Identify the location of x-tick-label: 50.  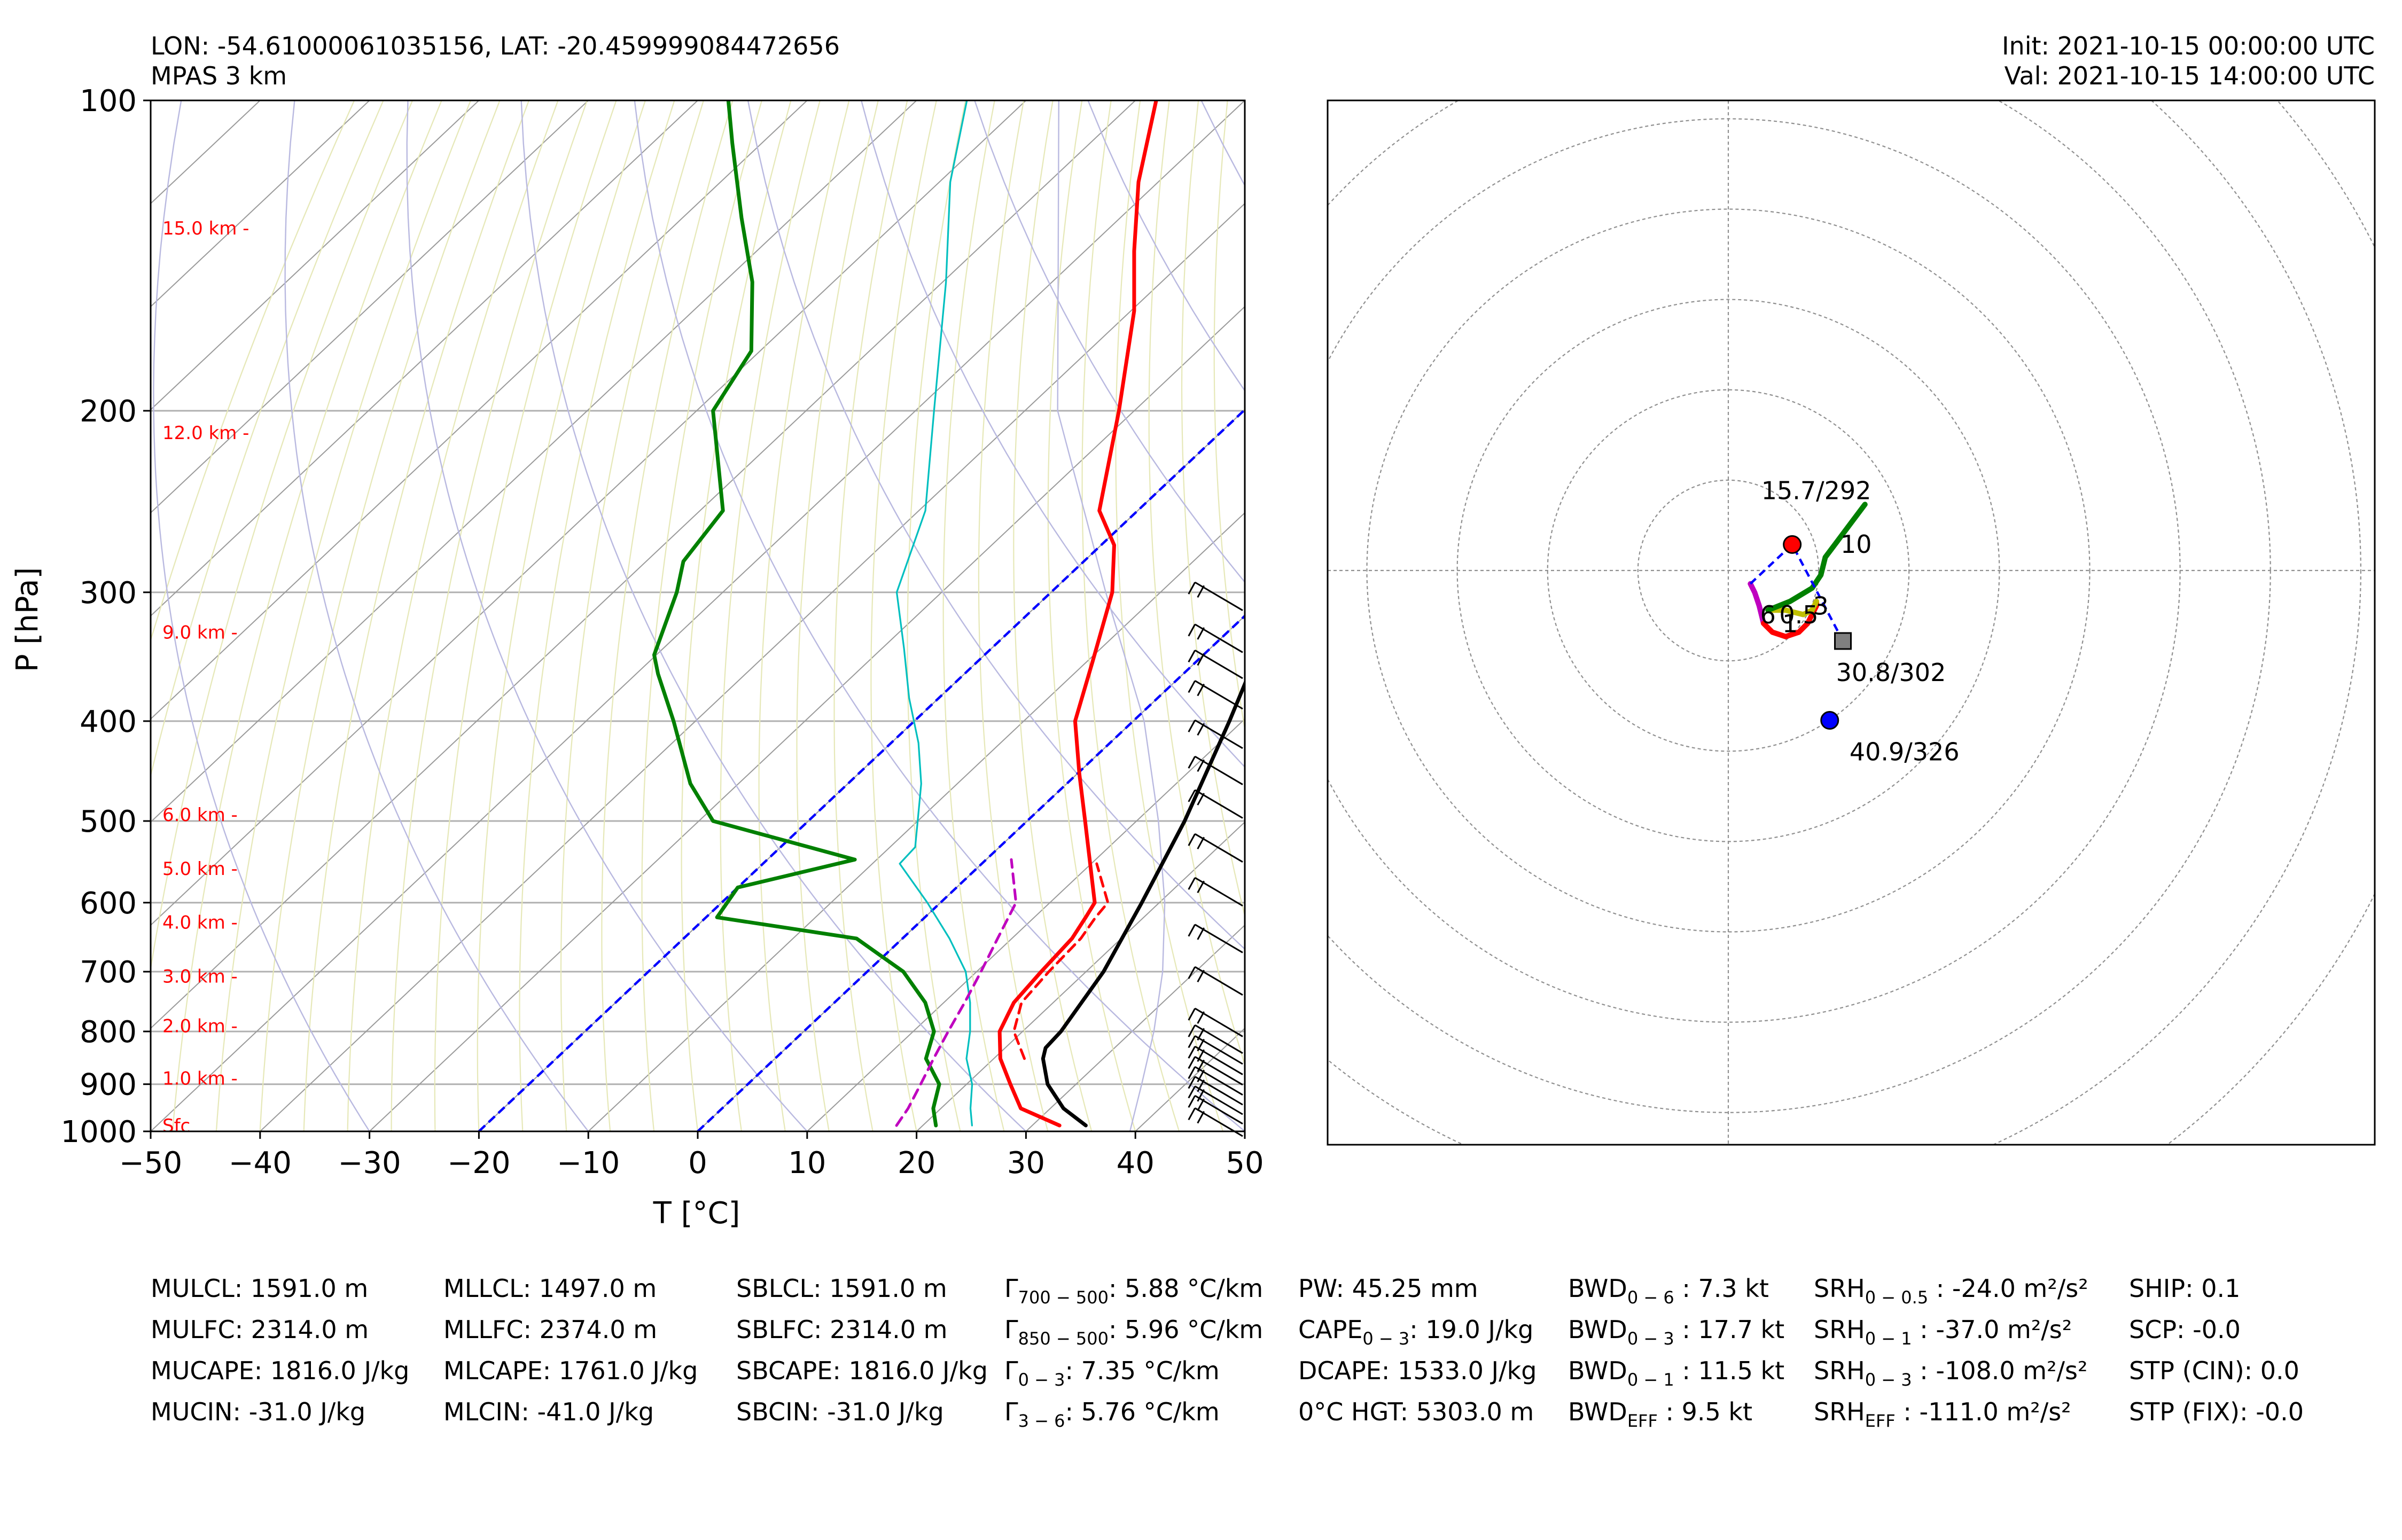
(1245, 1163).